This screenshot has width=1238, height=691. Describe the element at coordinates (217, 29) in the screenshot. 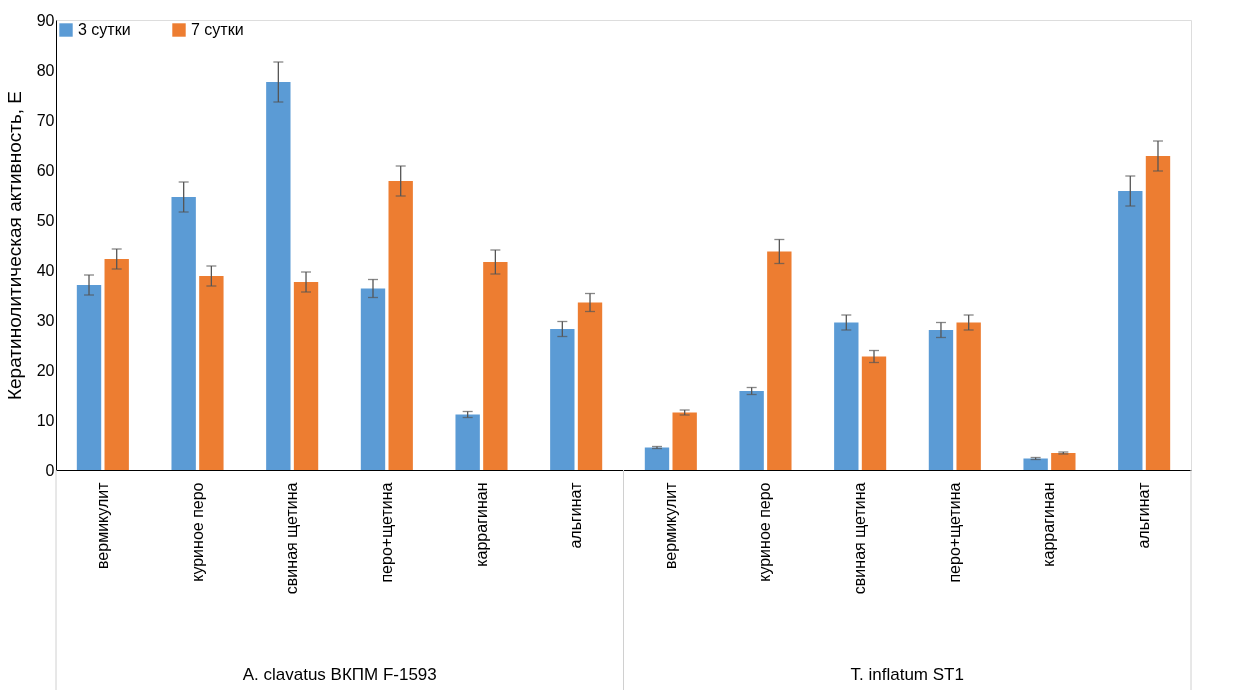

I see `legend-label: 7 сутки` at that location.